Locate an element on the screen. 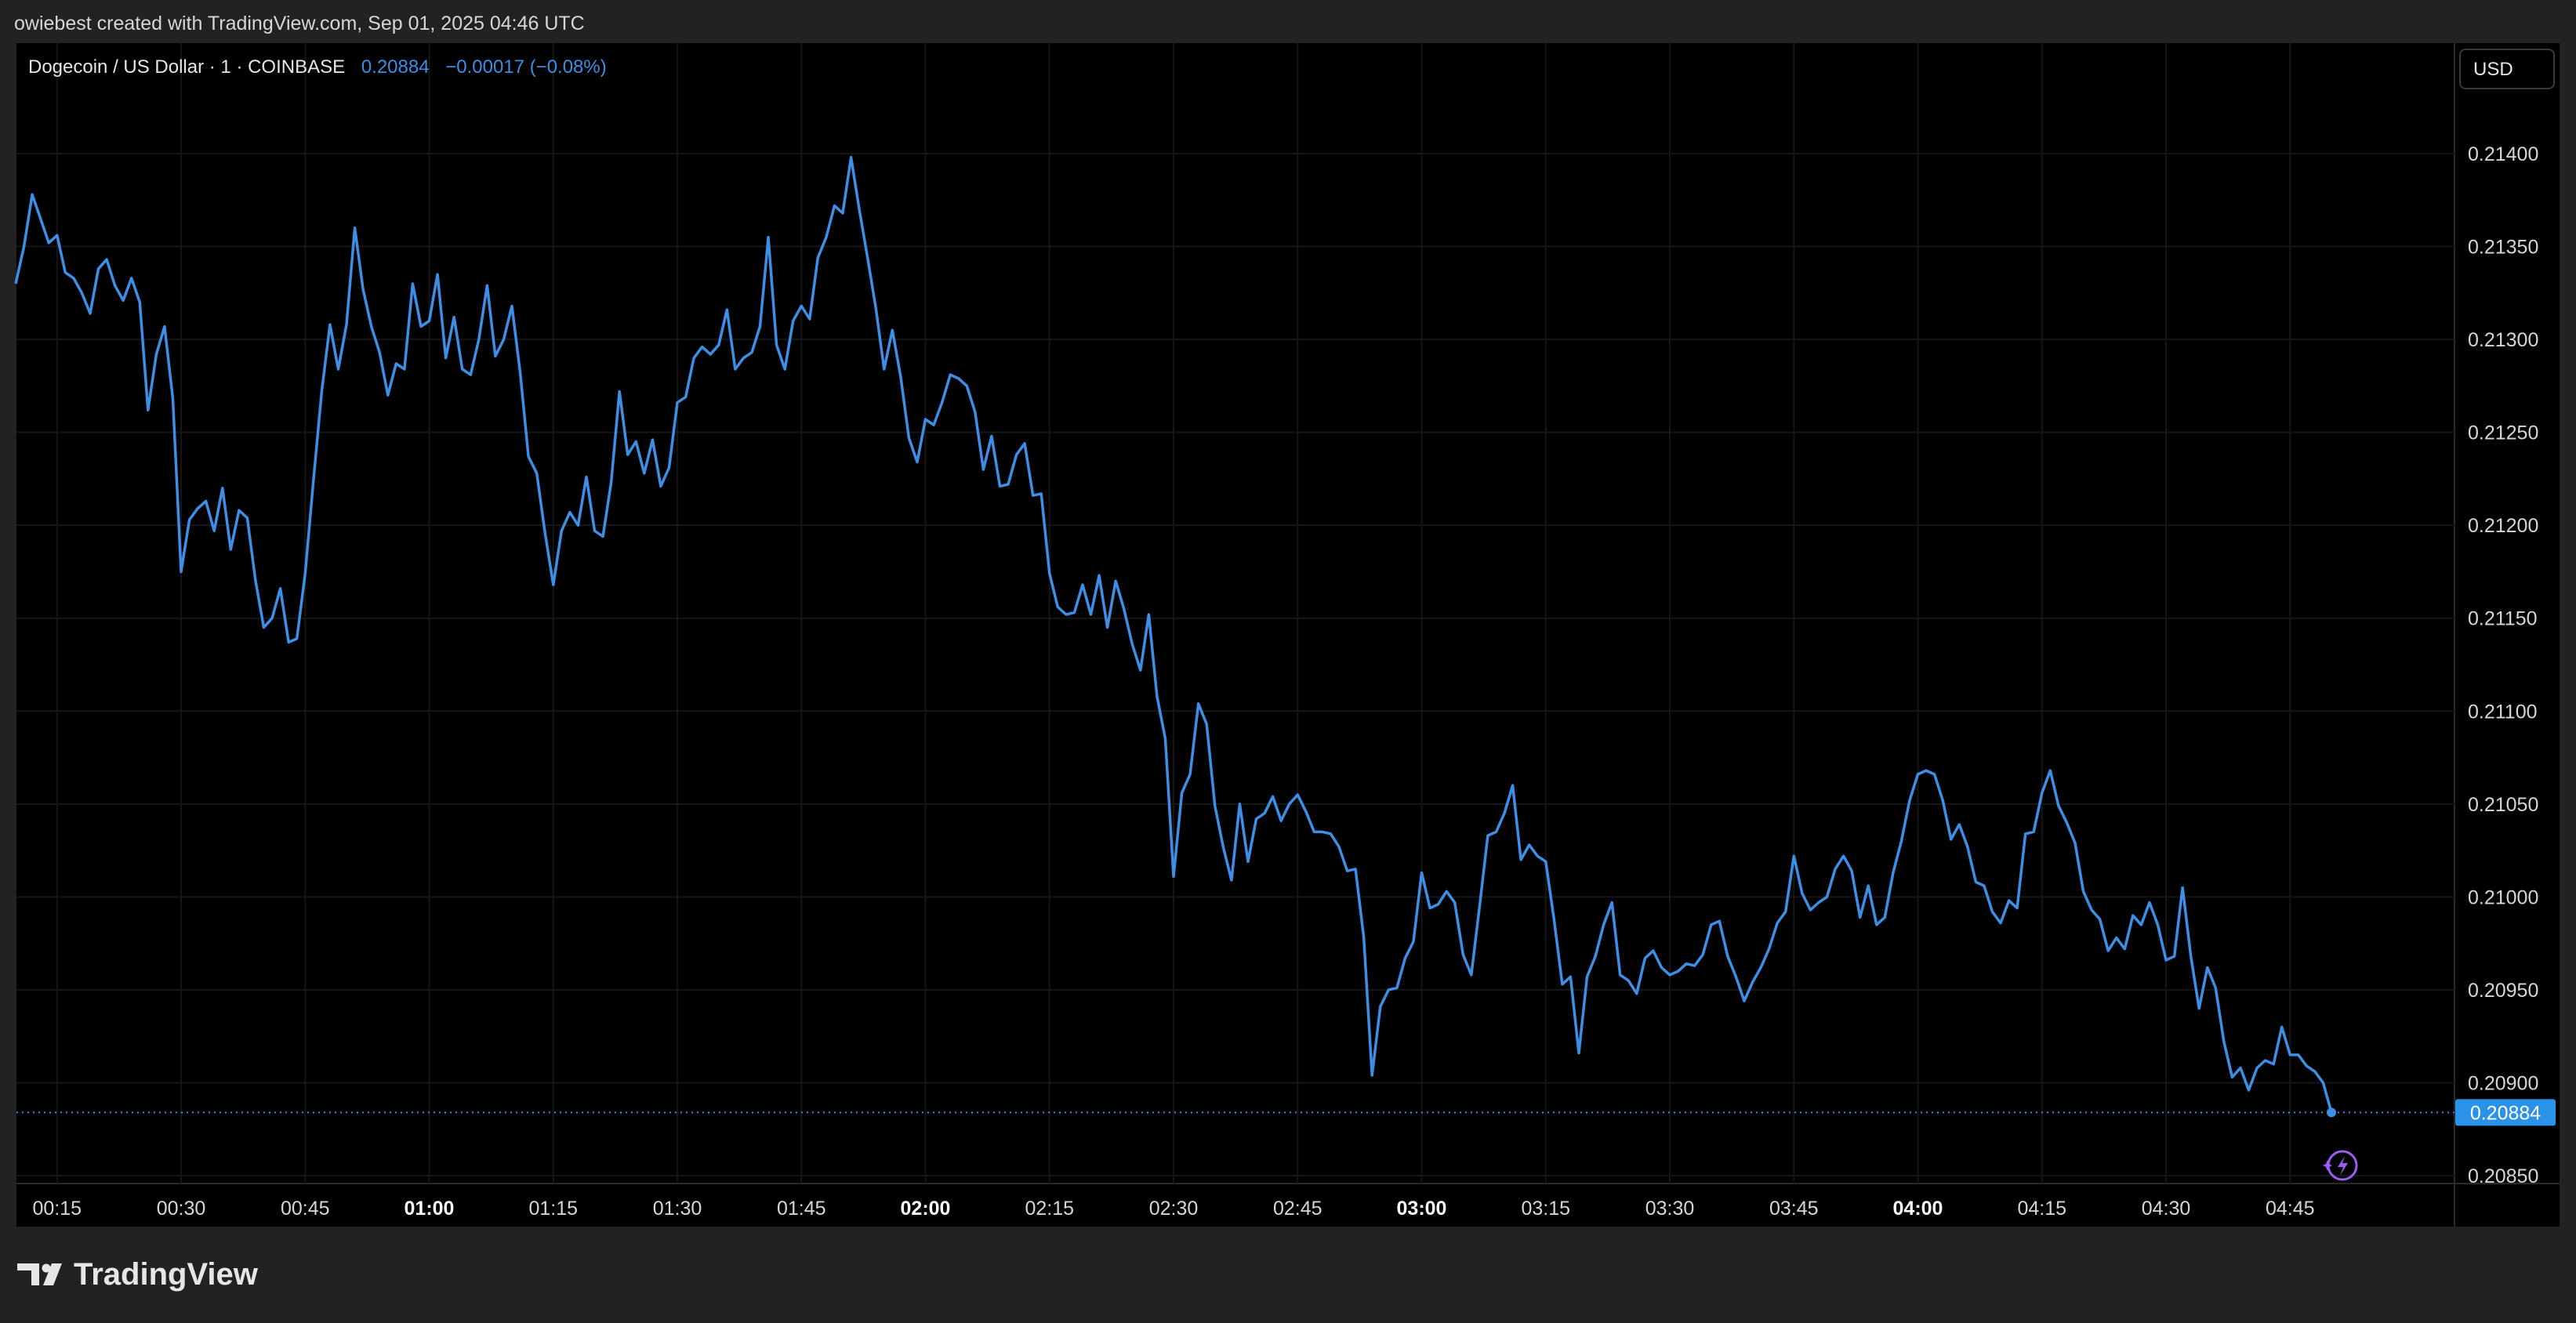  last-price-tag-background is located at coordinates (2506, 1112).